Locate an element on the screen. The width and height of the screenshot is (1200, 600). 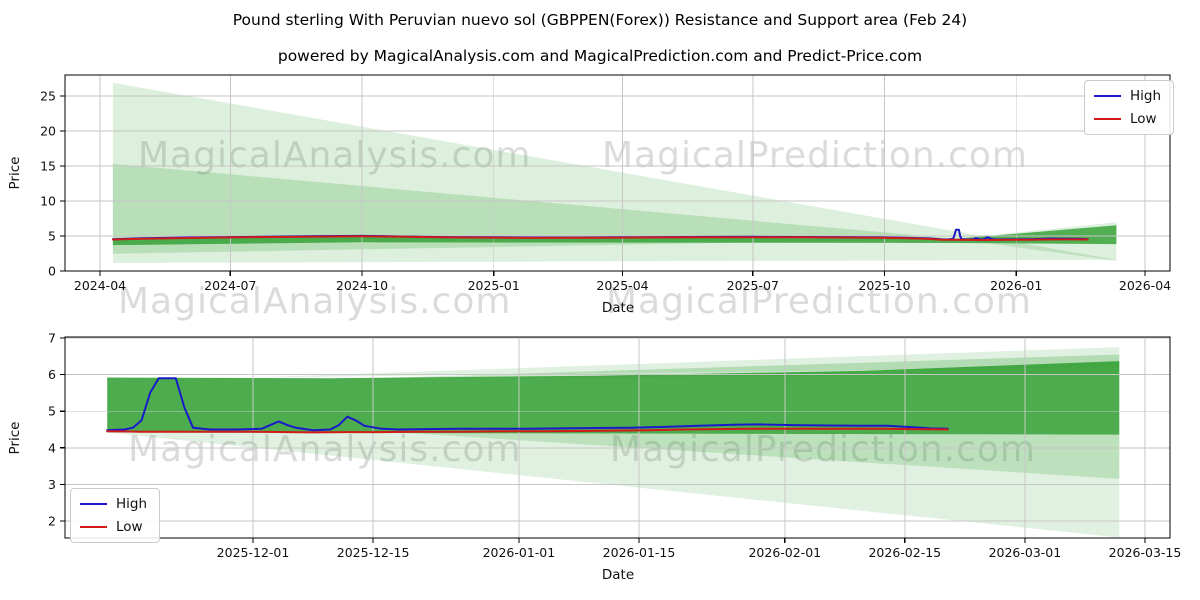
x-tick-label: 2026-01-01 is located at coordinates (519, 552).